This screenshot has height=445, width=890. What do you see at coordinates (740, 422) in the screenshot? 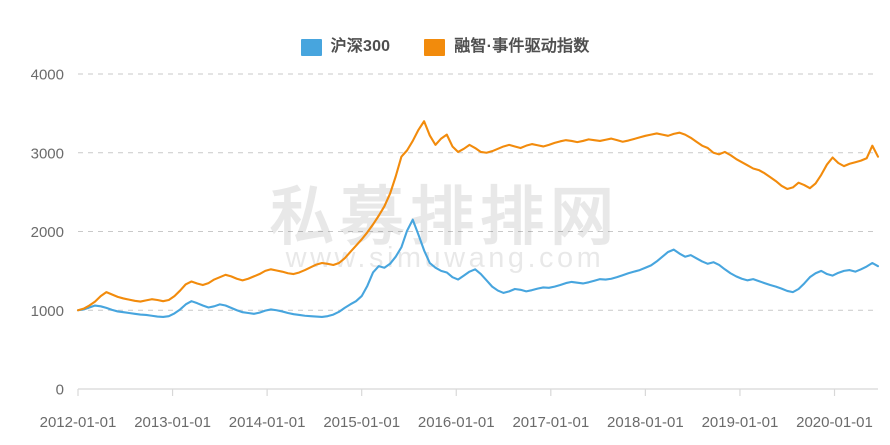
I see `x-tick-label: 2019-01-01` at bounding box center [740, 422].